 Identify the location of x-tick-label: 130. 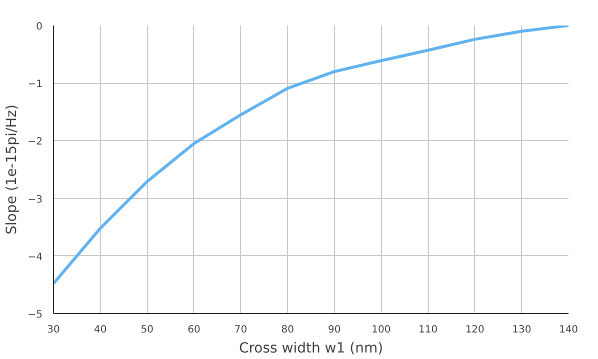
(522, 330).